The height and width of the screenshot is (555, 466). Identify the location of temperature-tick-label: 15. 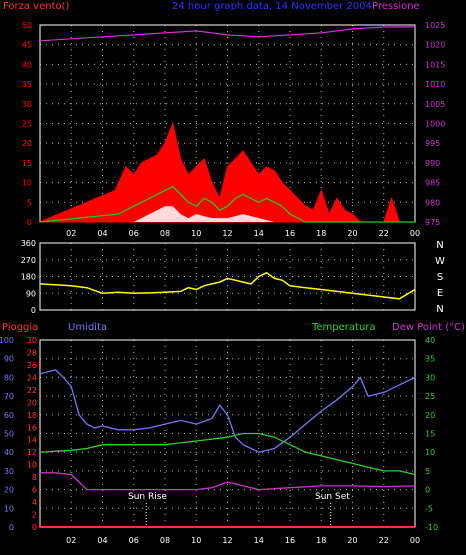
(430, 434).